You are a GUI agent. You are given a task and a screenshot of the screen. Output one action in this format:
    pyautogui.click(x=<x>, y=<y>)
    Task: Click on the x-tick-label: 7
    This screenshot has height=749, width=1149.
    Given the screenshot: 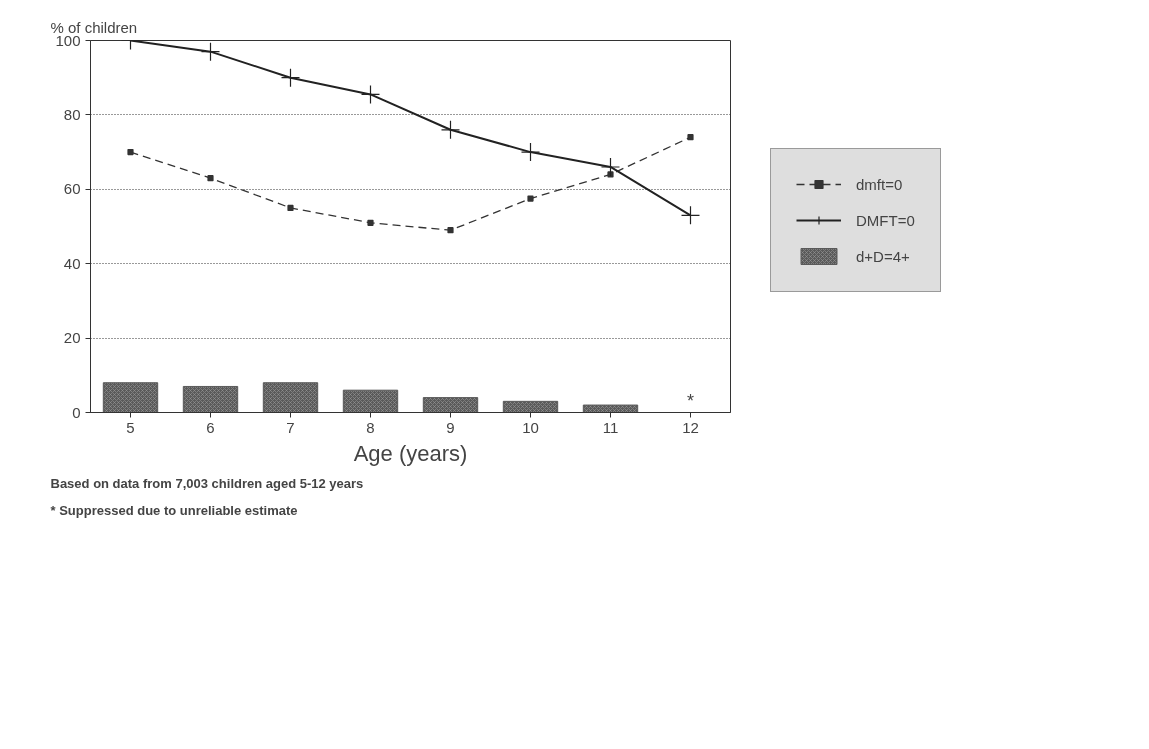 What is the action you would take?
    pyautogui.click(x=290, y=427)
    